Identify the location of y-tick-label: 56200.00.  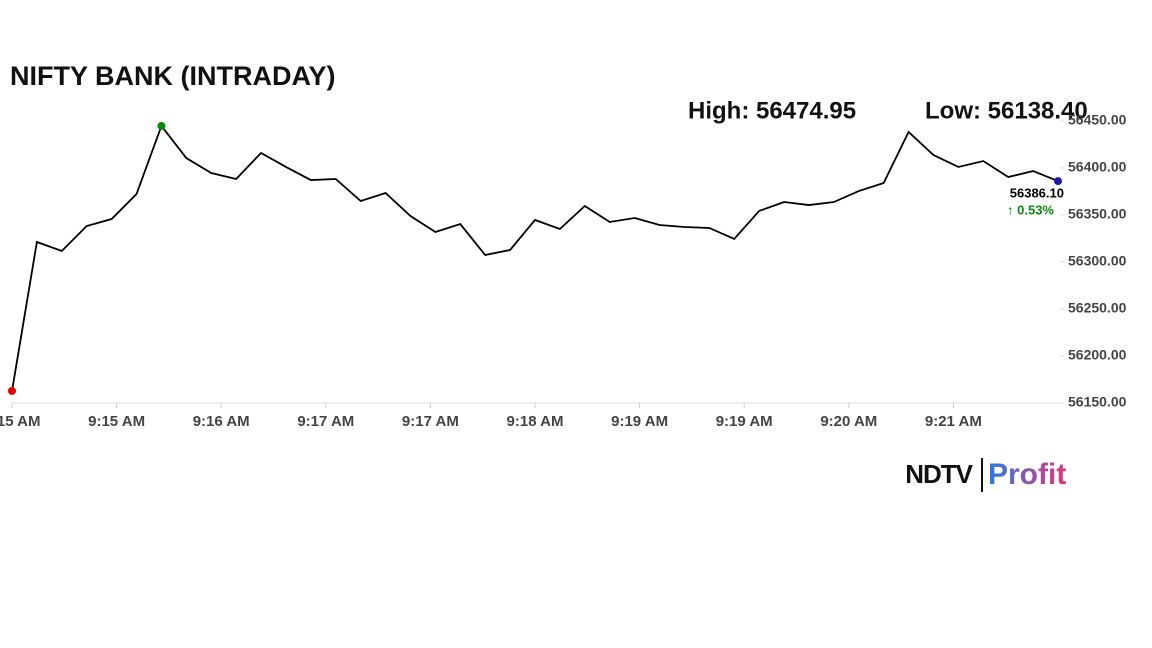
(1097, 355).